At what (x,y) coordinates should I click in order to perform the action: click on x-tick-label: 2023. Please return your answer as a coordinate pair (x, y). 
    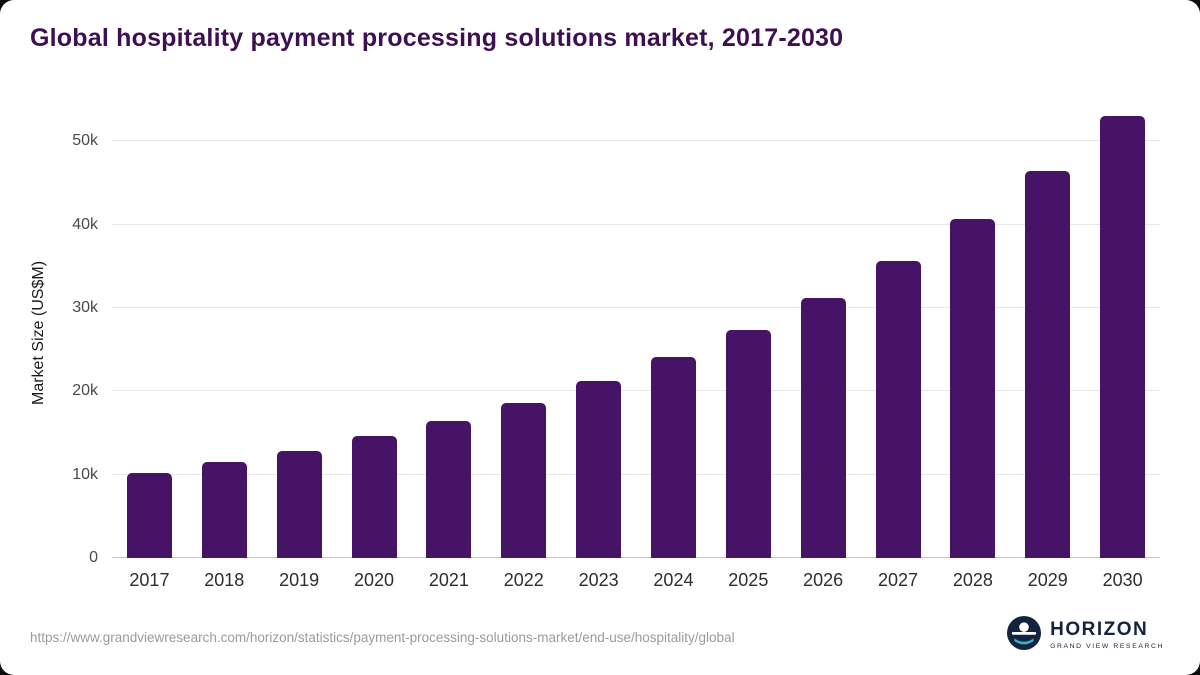
    Looking at the image, I should click on (598, 580).